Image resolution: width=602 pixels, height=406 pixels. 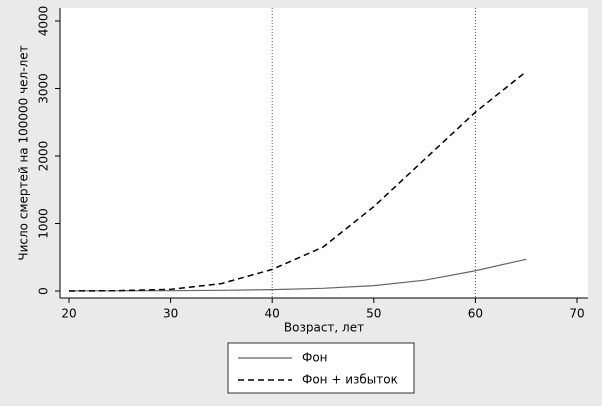 What do you see at coordinates (576, 314) in the screenshot?
I see `x-tick-label: 70` at bounding box center [576, 314].